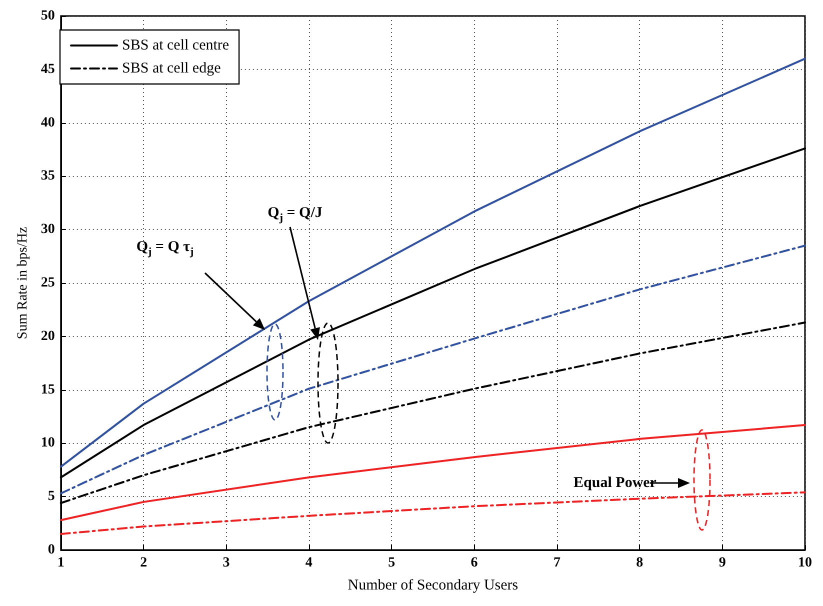 The image size is (823, 606). What do you see at coordinates (176, 46) in the screenshot?
I see `legend-label: SBS at cell centre` at bounding box center [176, 46].